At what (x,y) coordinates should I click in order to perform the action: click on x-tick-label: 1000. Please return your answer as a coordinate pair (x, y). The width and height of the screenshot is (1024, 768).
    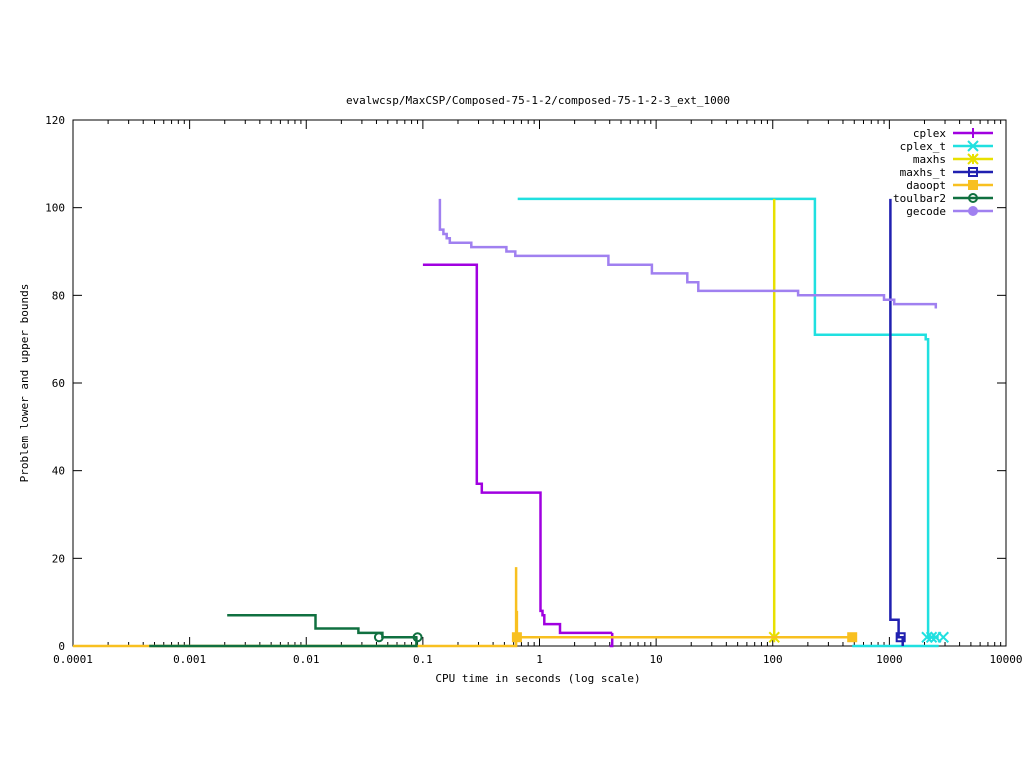
    Looking at the image, I should click on (889, 659).